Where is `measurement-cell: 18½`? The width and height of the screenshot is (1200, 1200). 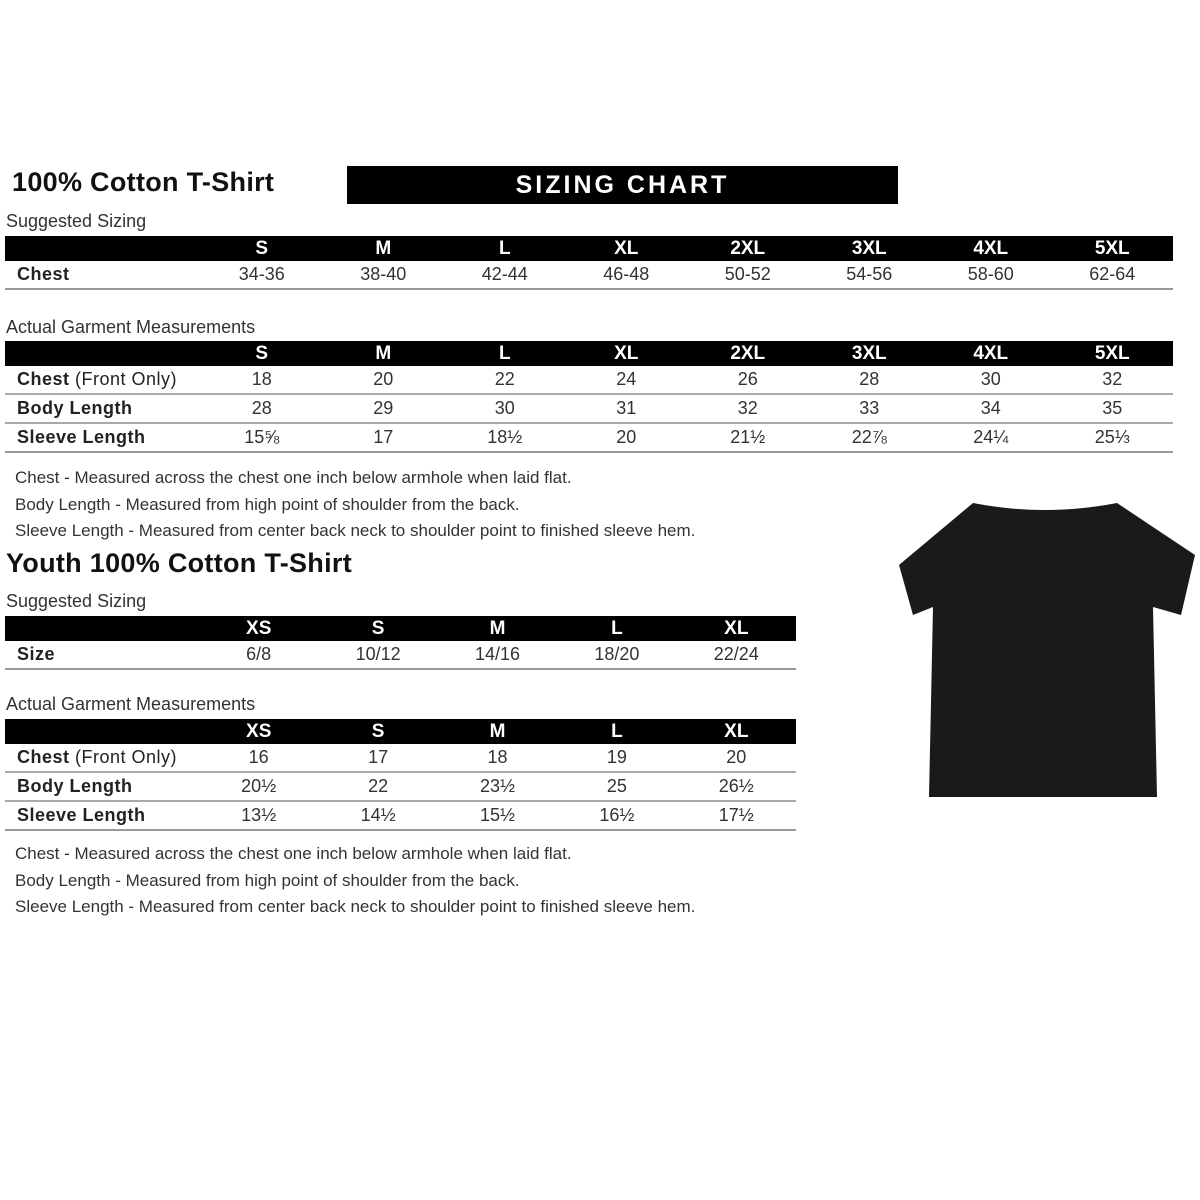 measurement-cell: 18½ is located at coordinates (505, 438).